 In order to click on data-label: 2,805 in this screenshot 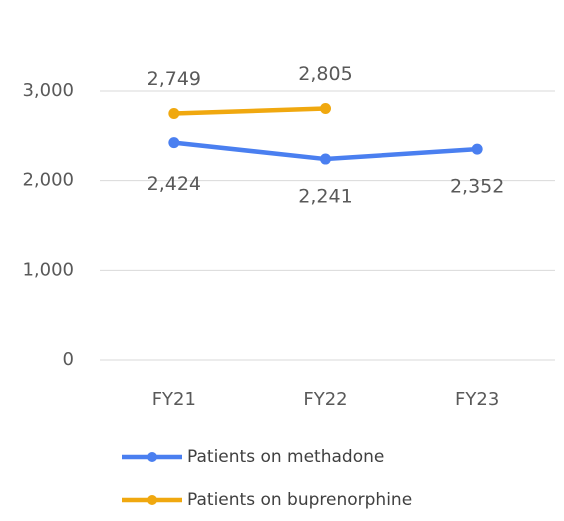, I will do `click(325, 74)`.